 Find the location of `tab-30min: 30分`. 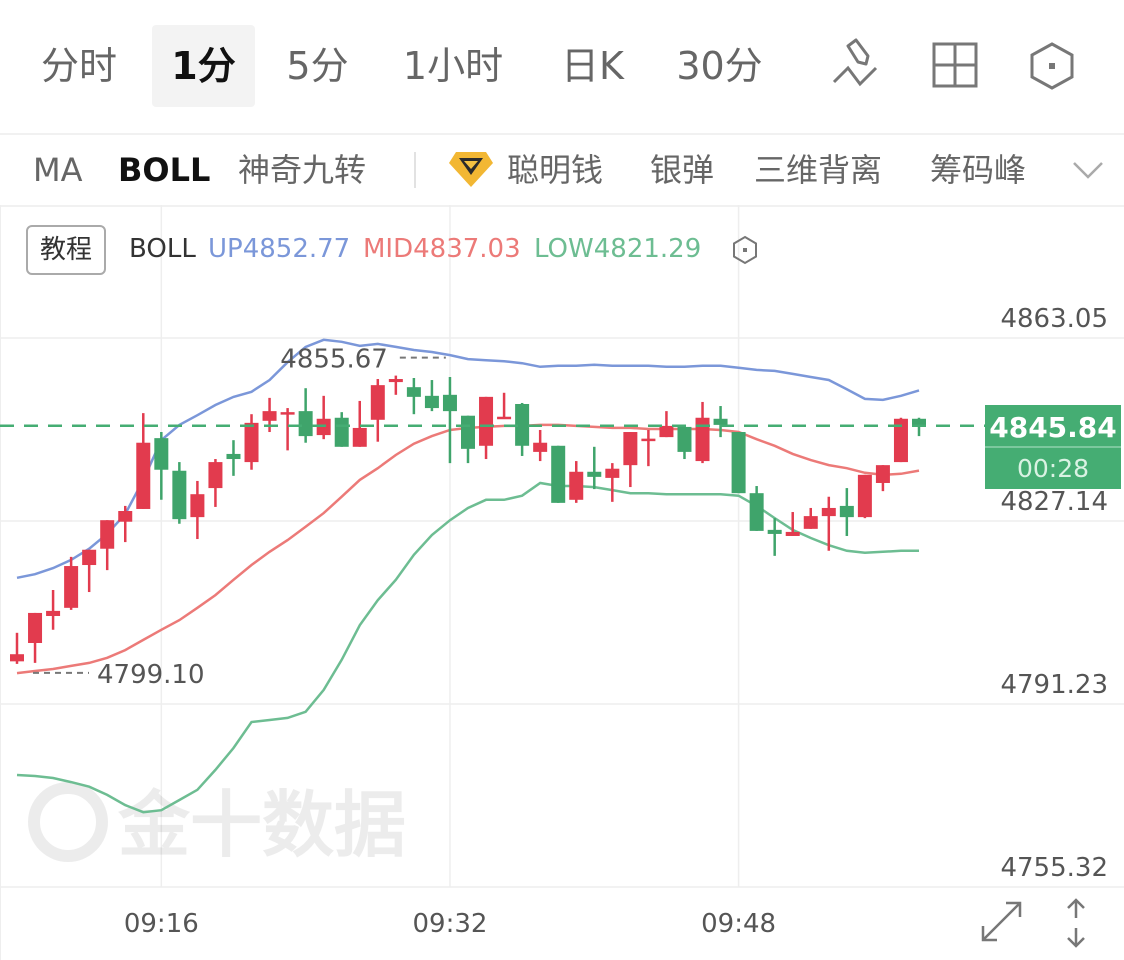

tab-30min: 30分 is located at coordinates (719, 66).